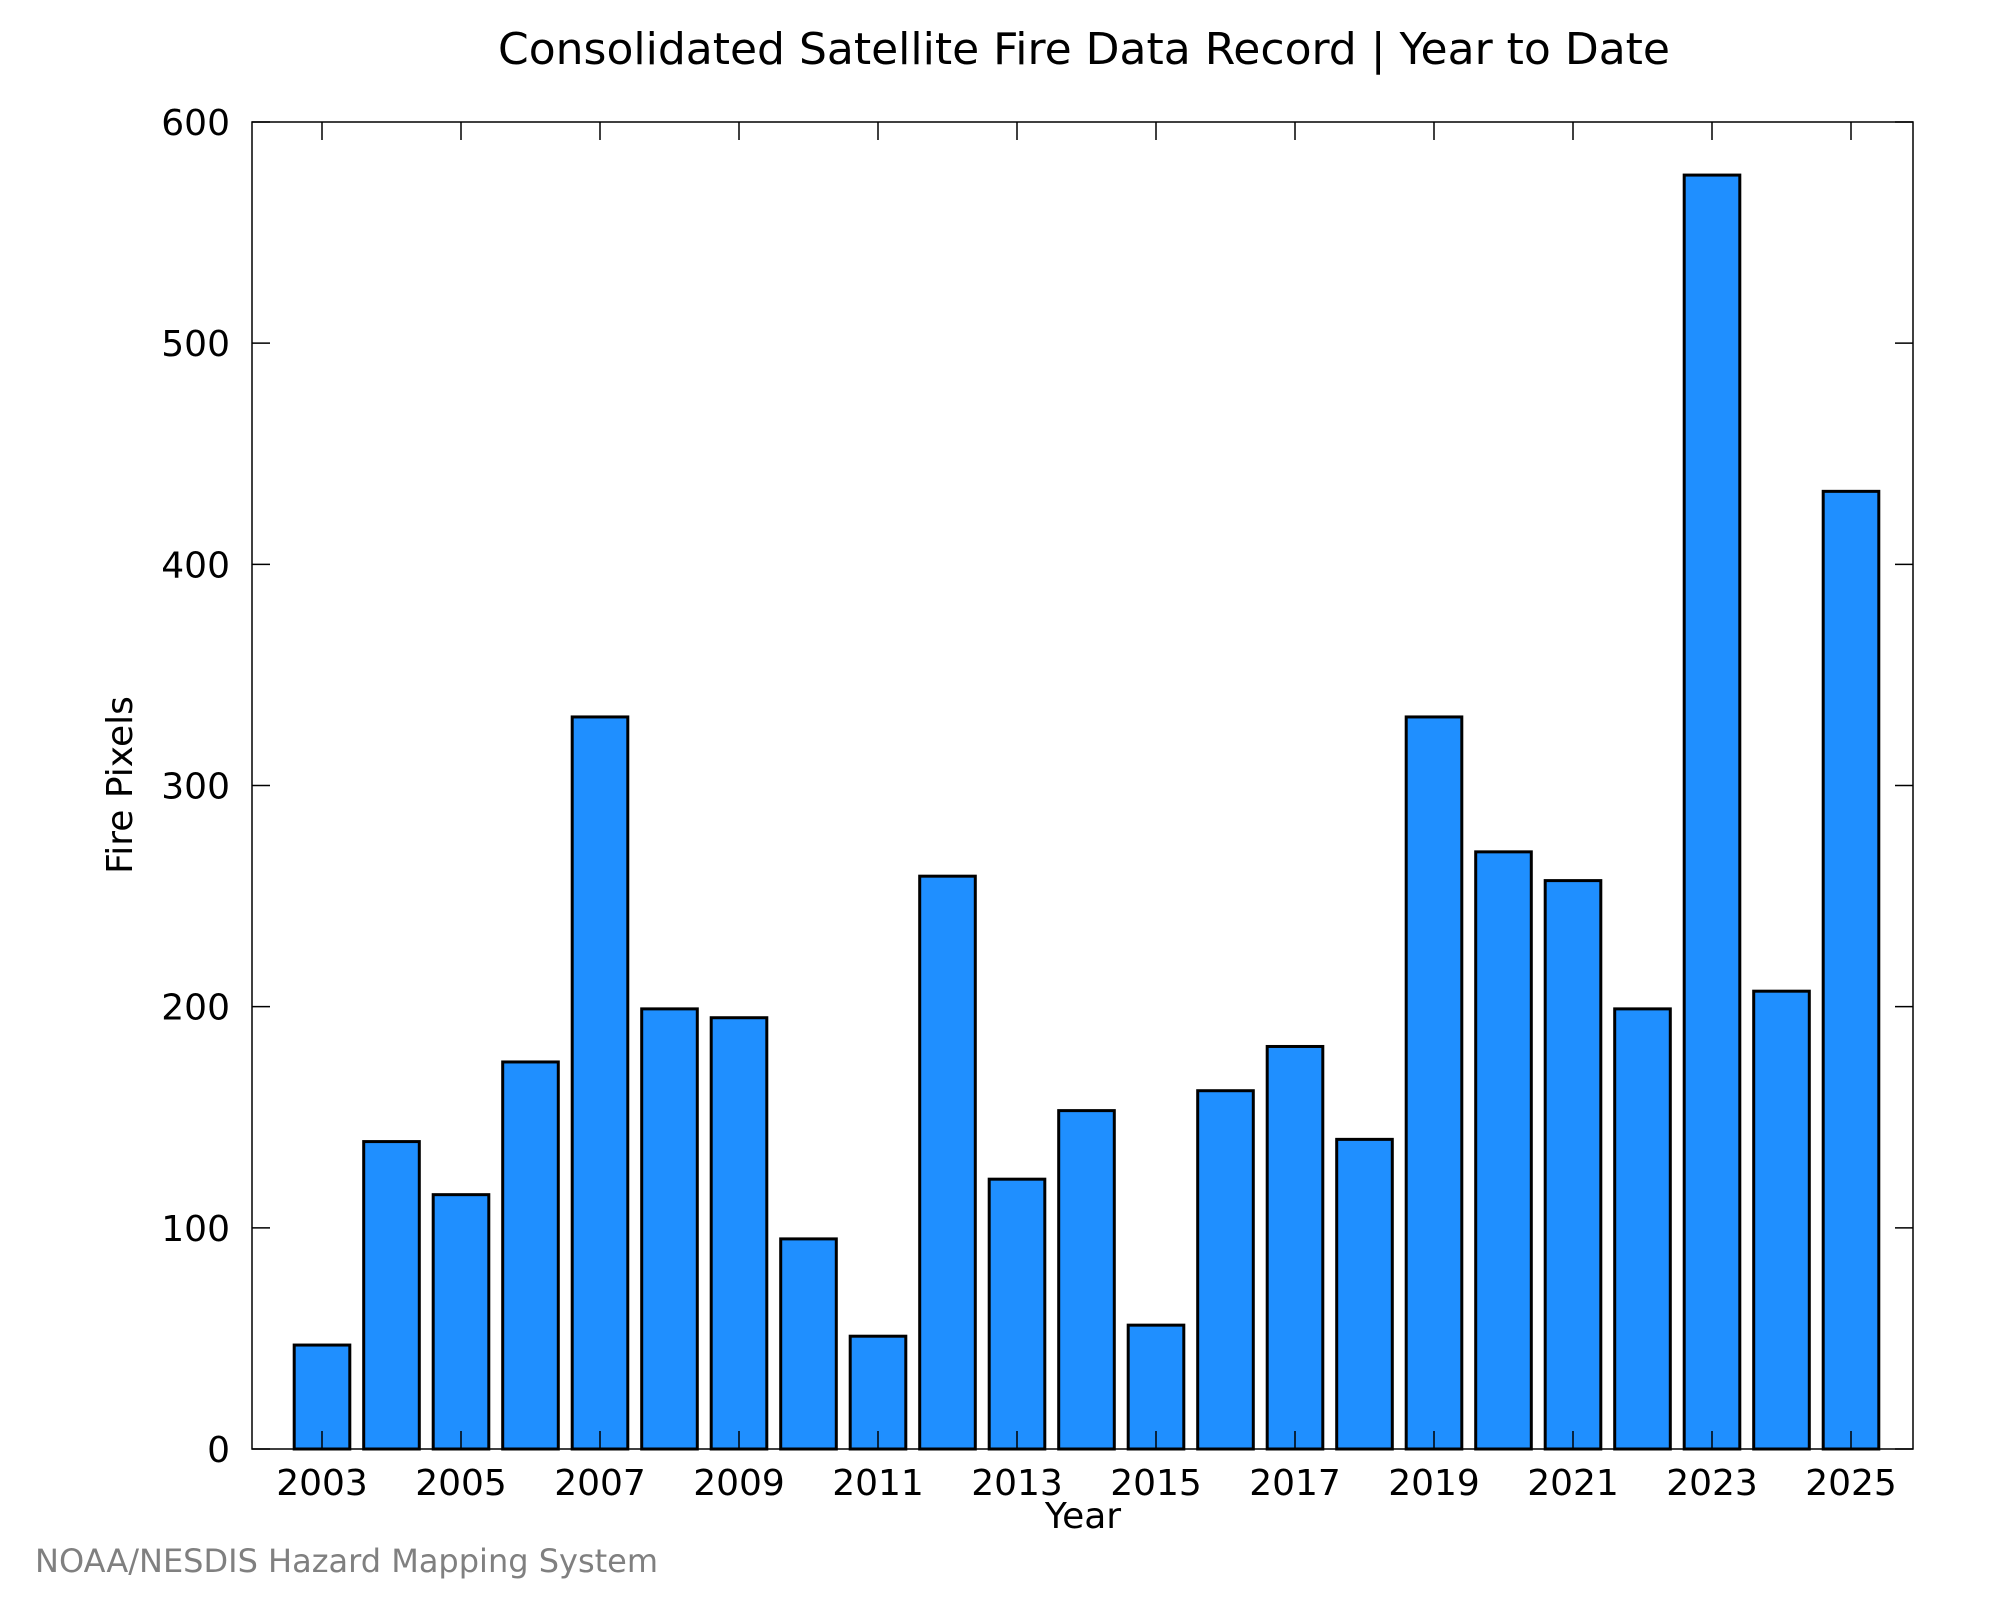 Image resolution: width=2000 pixels, height=1600 pixels. Describe the element at coordinates (739, 1483) in the screenshot. I see `x-tick-label-2009: 2009` at that location.